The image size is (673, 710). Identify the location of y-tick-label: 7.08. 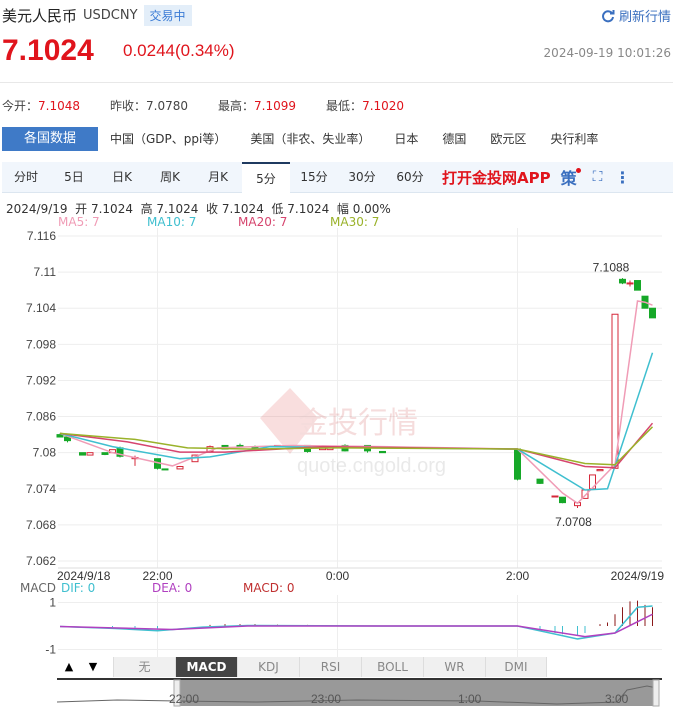
(45, 453).